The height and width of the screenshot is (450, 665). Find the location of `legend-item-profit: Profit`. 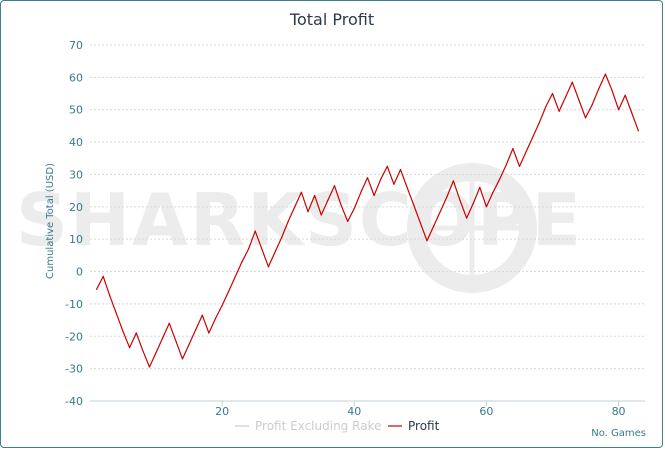

legend-item-profit: Profit is located at coordinates (414, 426).